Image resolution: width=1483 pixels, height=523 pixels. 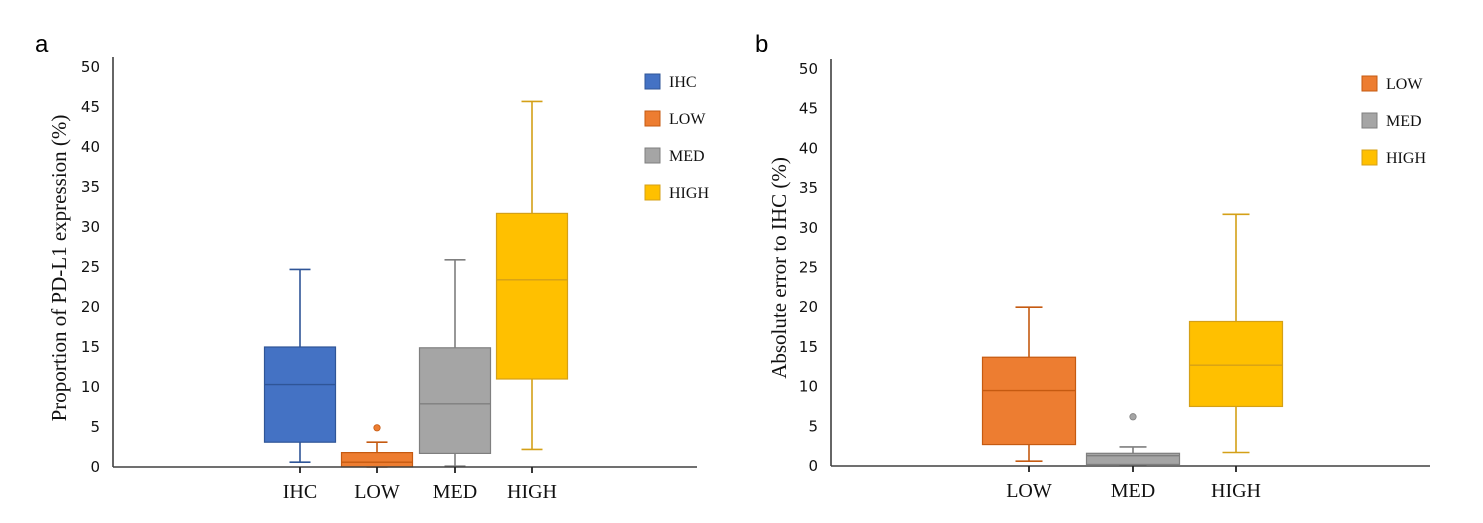 What do you see at coordinates (761, 44) in the screenshot?
I see `panel-letter-b: b` at bounding box center [761, 44].